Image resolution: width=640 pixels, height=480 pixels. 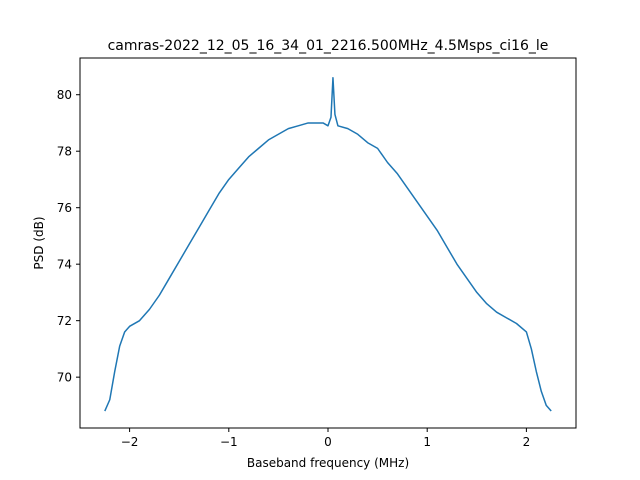 I want to click on x-tick-label: 1, so click(x=427, y=442).